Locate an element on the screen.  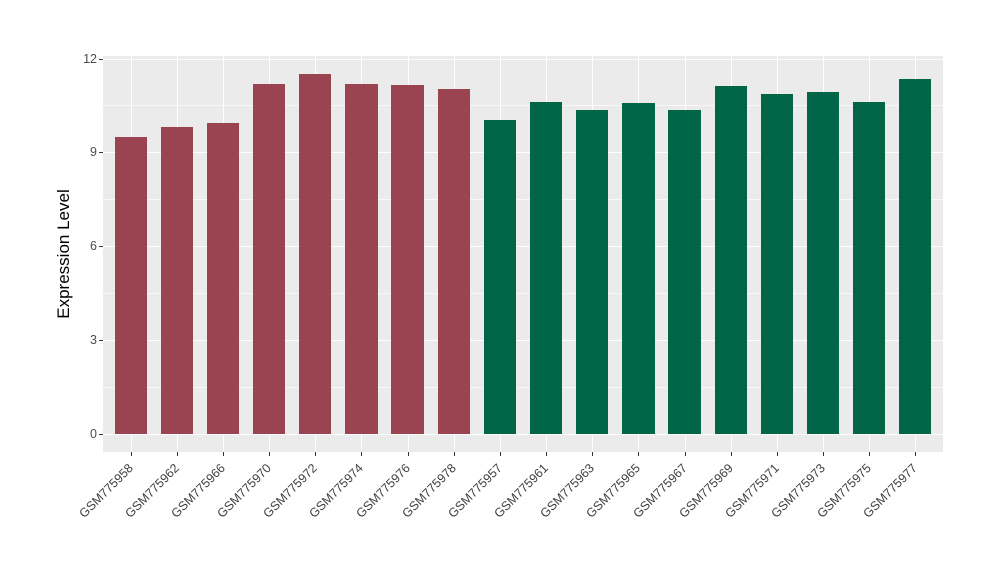
y-tick-label: 6 is located at coordinates (93, 246).